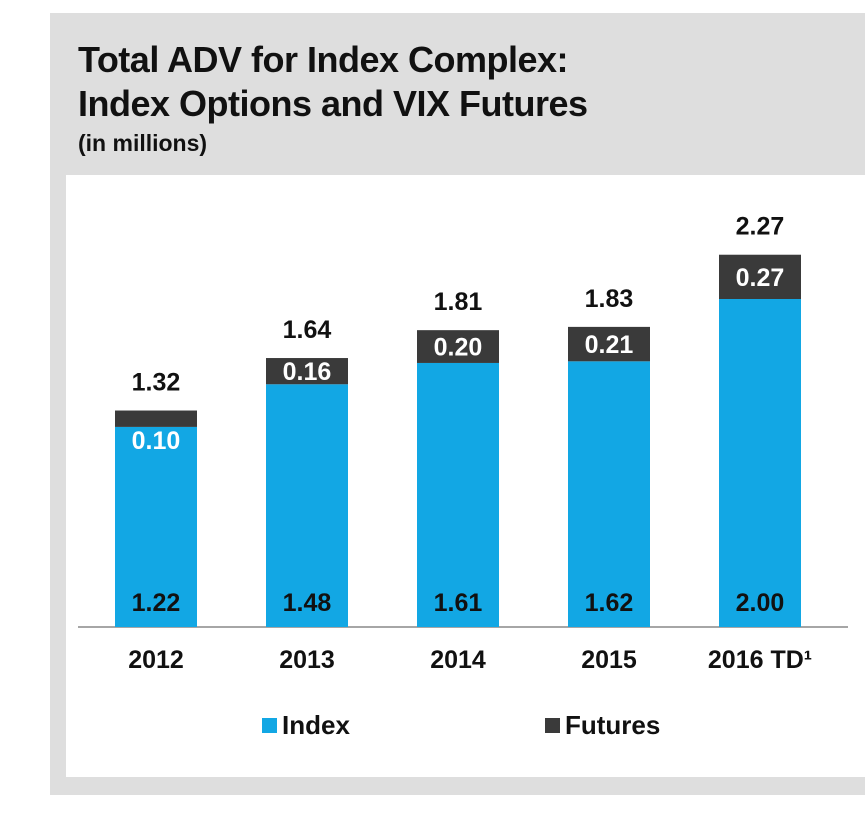 This screenshot has height=818, width=865. Describe the element at coordinates (143, 143) in the screenshot. I see `chart-subtitle: (in millions)` at that location.